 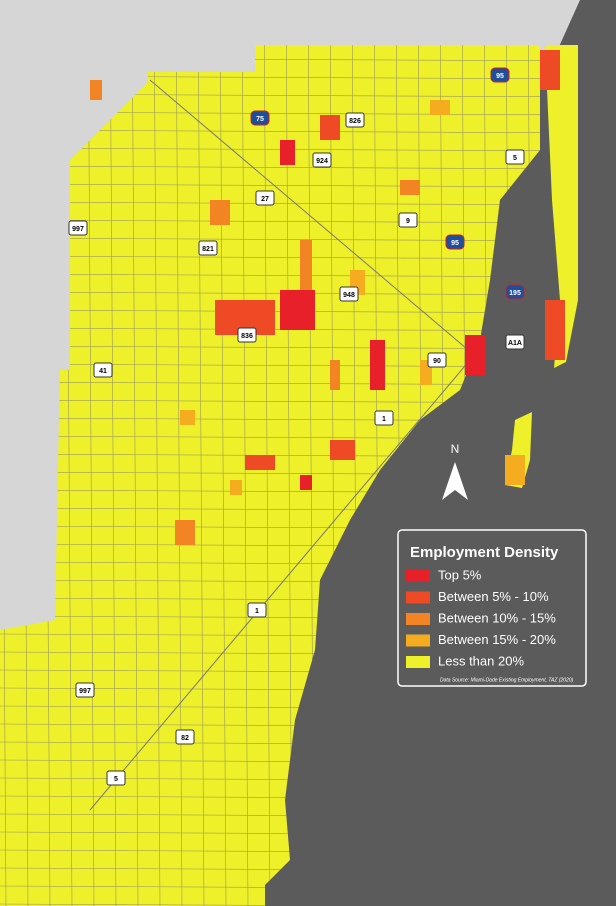 I want to click on shield-label: 41, so click(x=103, y=371).